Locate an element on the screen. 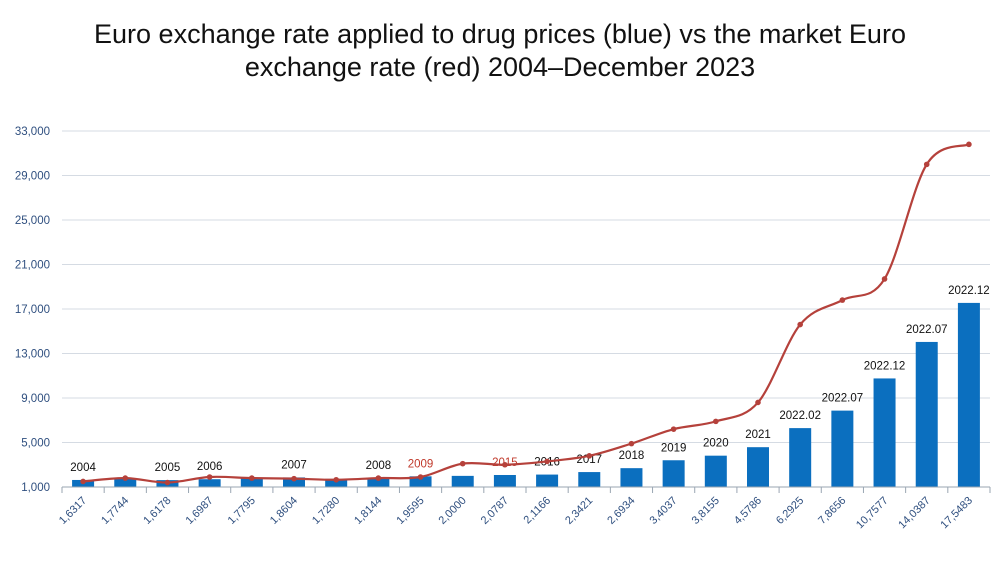  x-tick-label: 14,0387 is located at coordinates (914, 513).